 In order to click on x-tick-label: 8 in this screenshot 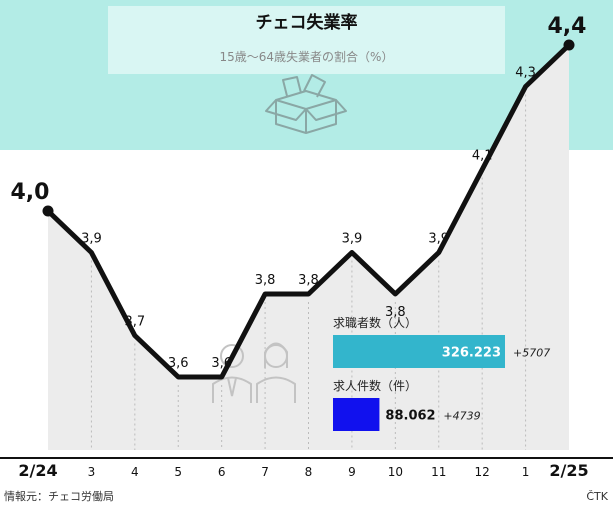, I will do `click(309, 472)`.